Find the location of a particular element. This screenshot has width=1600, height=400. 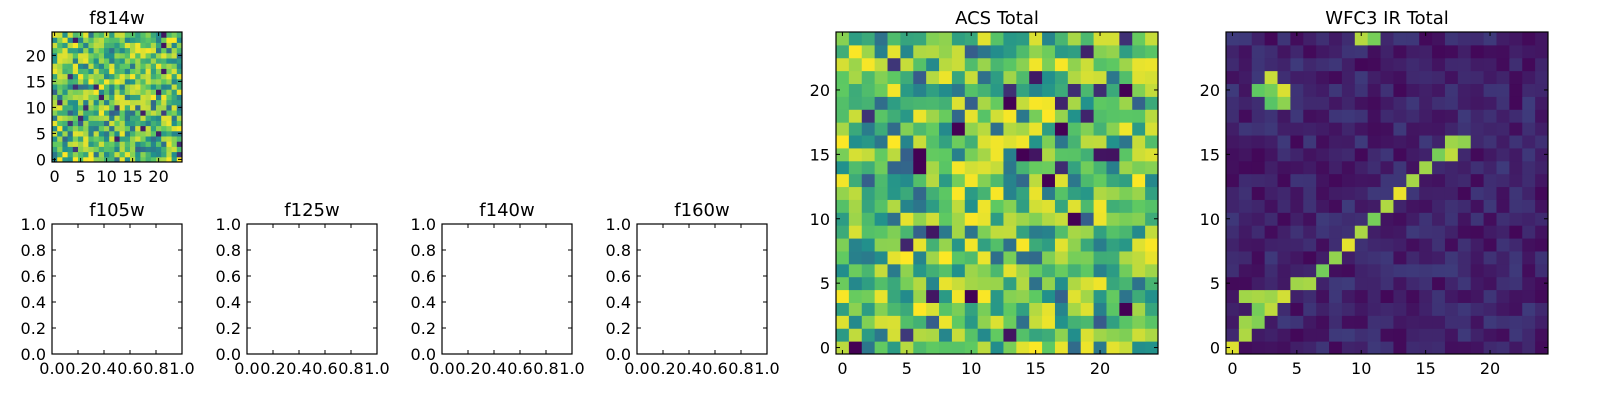

x-tick-label: 15 is located at coordinates (132, 176).